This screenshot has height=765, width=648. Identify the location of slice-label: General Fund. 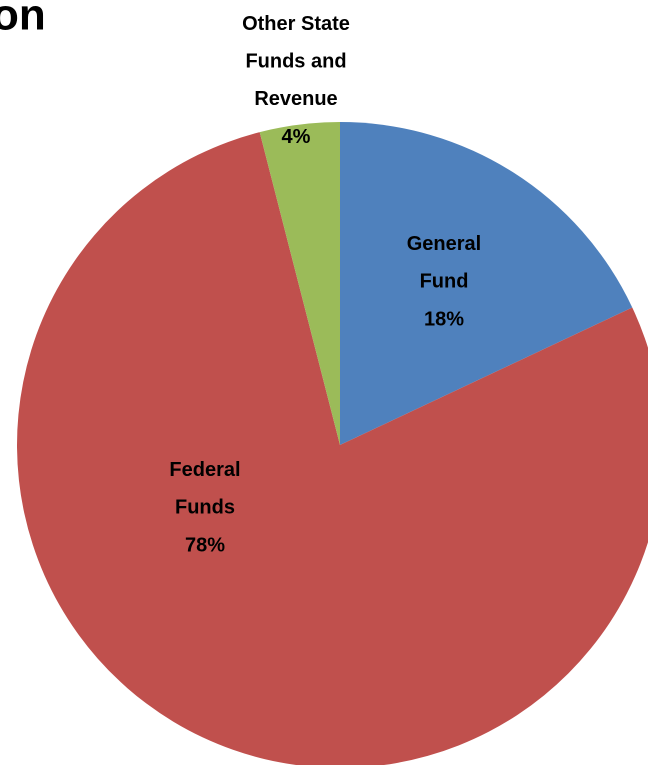
(444, 263).